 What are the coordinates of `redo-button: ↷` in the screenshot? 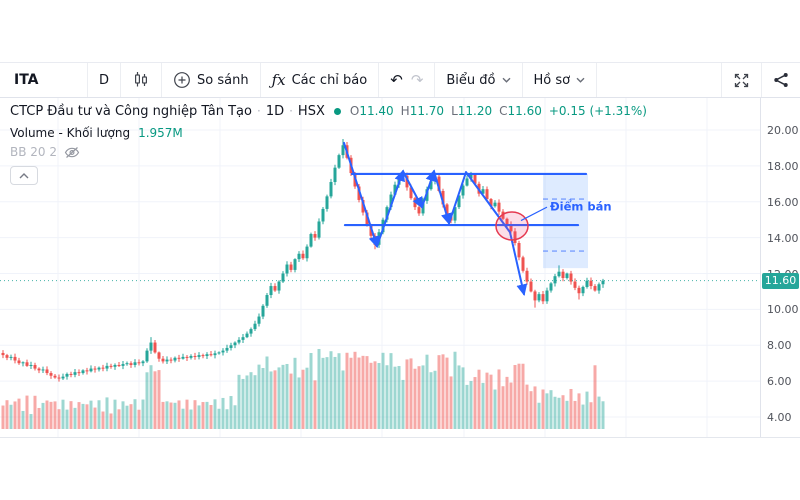 It's located at (421, 80).